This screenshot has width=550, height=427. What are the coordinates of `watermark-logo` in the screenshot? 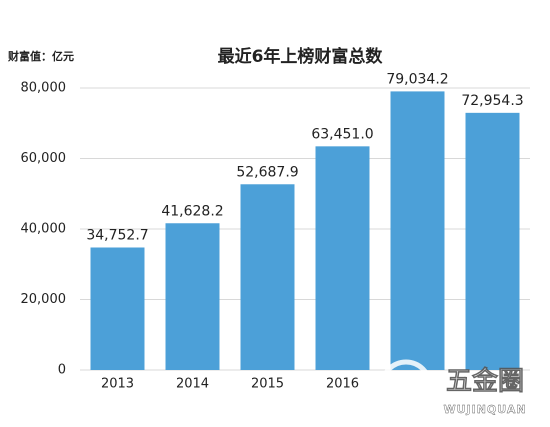 It's located at (406, 386).